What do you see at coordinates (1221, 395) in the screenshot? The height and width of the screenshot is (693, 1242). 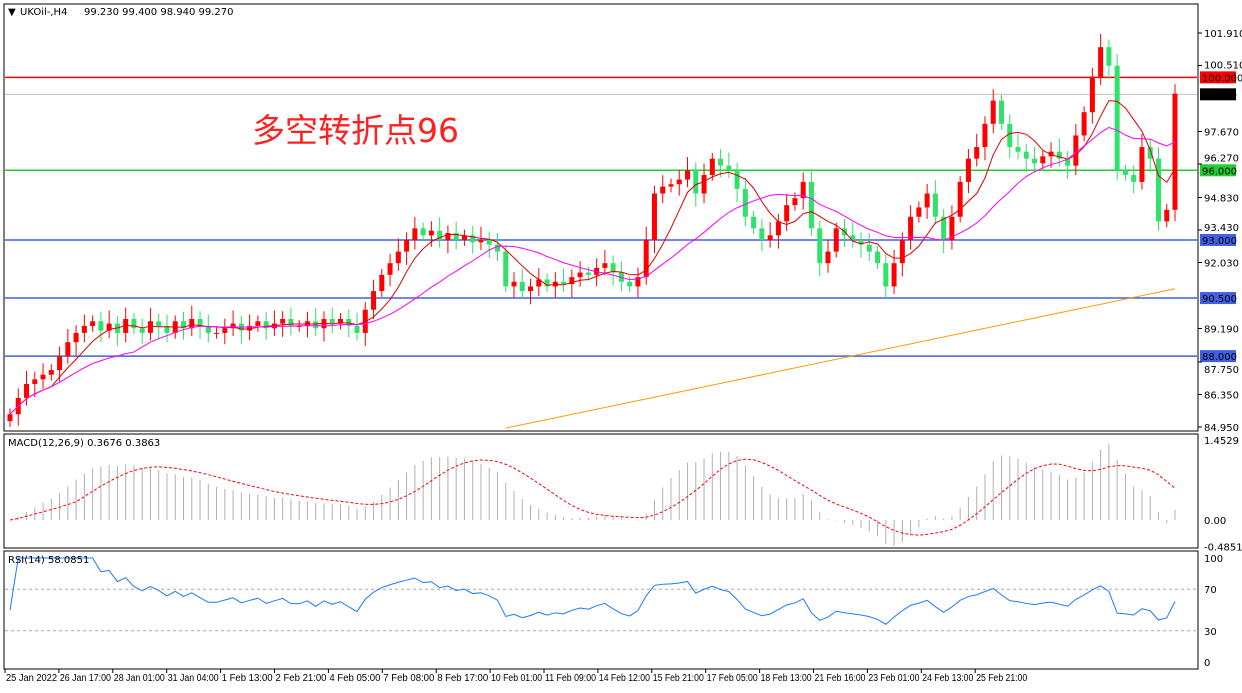 I see `y-tick-label: 86.350` at bounding box center [1221, 395].